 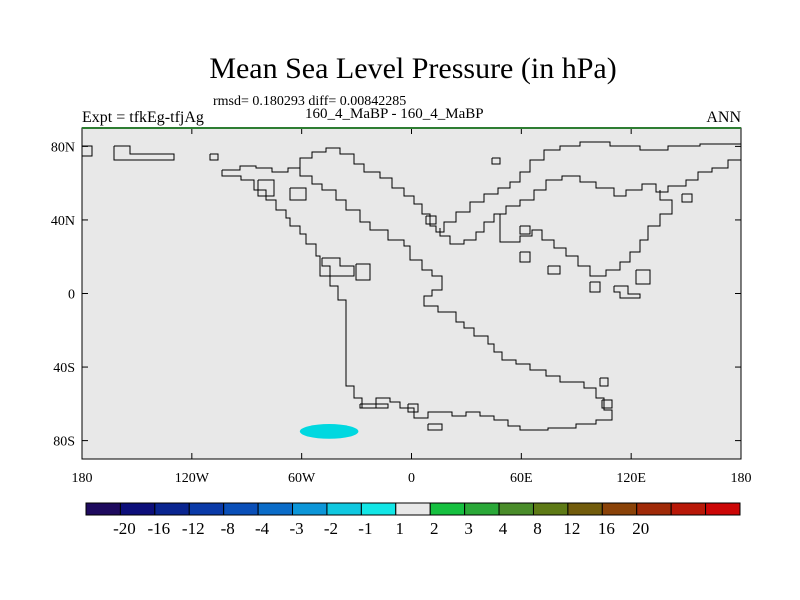 What do you see at coordinates (71, 295) in the screenshot?
I see `y-tick-label: 0` at bounding box center [71, 295].